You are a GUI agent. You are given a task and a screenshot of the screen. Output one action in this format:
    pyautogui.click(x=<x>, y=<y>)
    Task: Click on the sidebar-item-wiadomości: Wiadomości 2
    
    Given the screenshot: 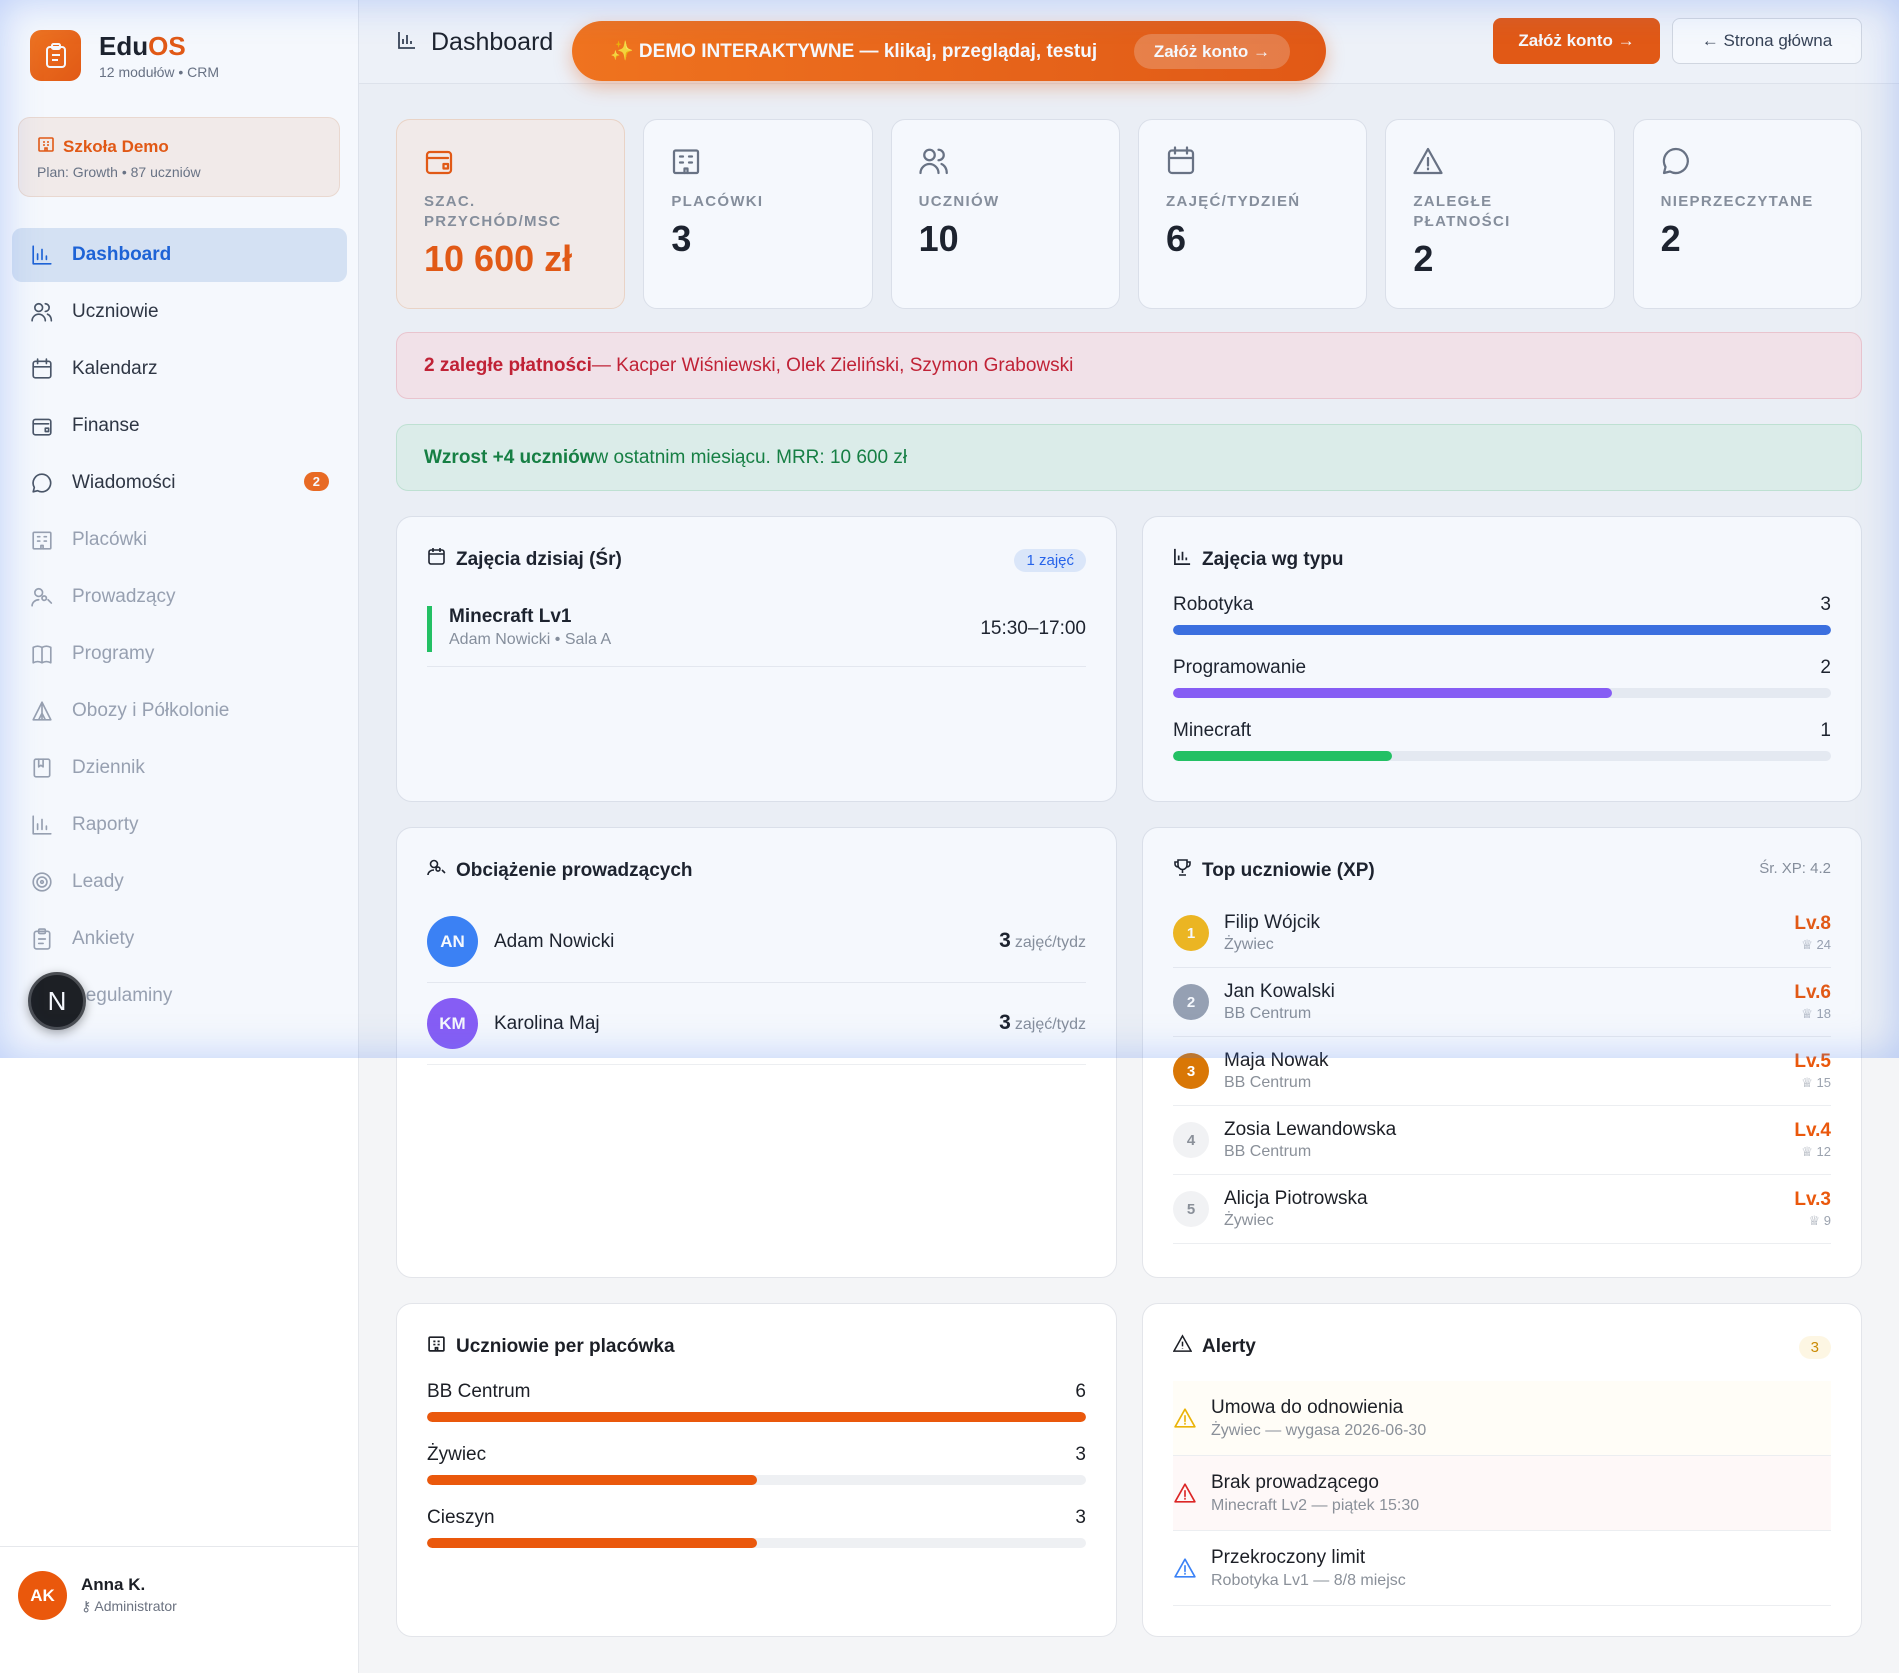 What is the action you would take?
    pyautogui.click(x=179, y=483)
    